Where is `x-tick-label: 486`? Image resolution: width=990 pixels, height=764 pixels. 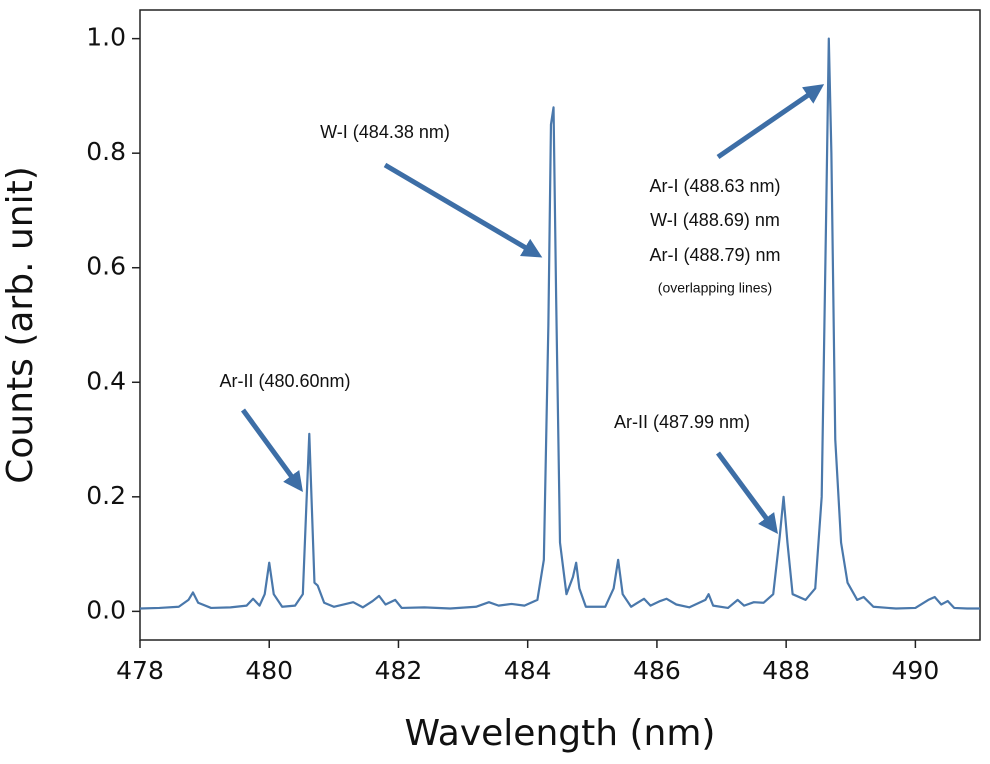
x-tick-label: 486 is located at coordinates (657, 670).